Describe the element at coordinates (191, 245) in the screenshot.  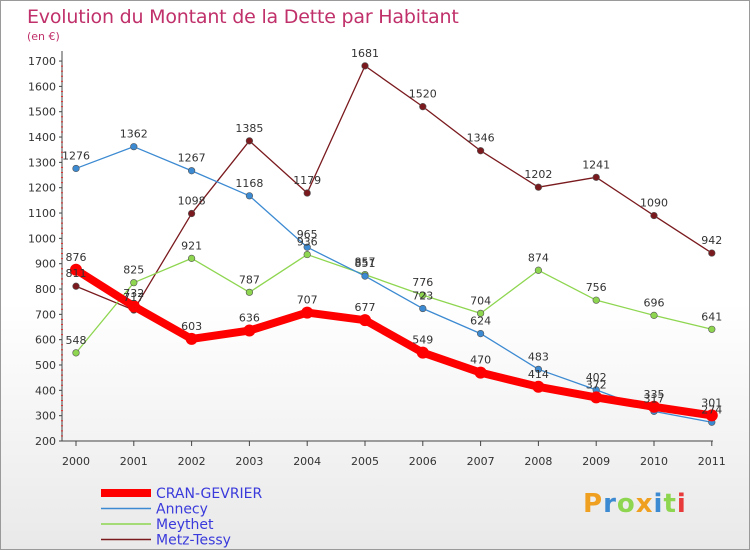
I see `data-label: 921` at that location.